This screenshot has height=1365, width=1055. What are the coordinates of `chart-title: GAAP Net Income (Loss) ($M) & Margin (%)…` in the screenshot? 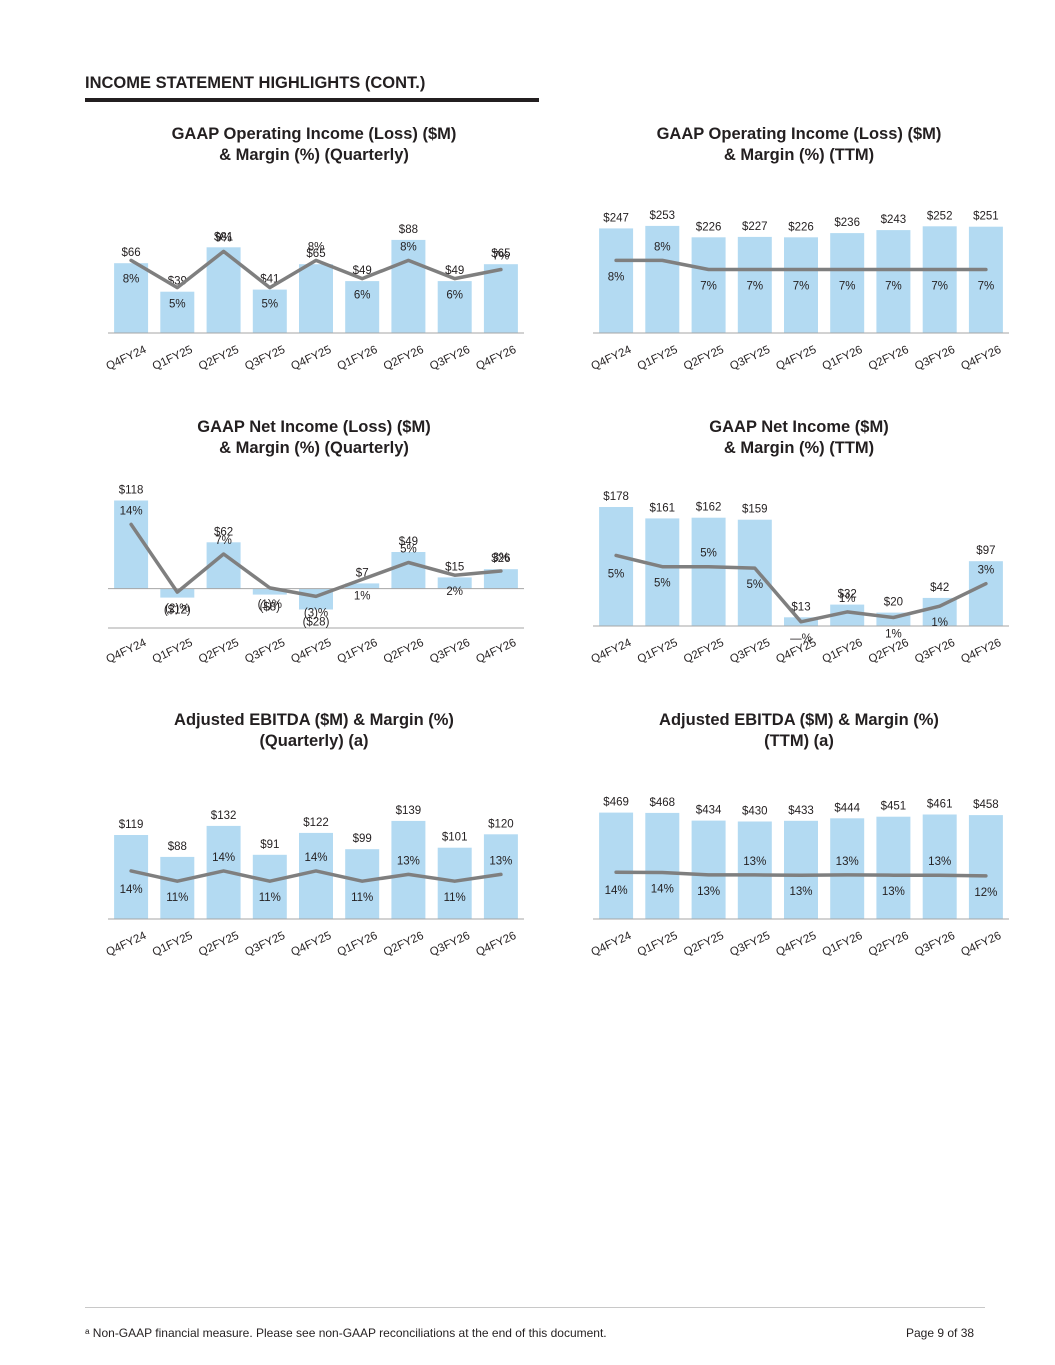 It's located at (314, 438).